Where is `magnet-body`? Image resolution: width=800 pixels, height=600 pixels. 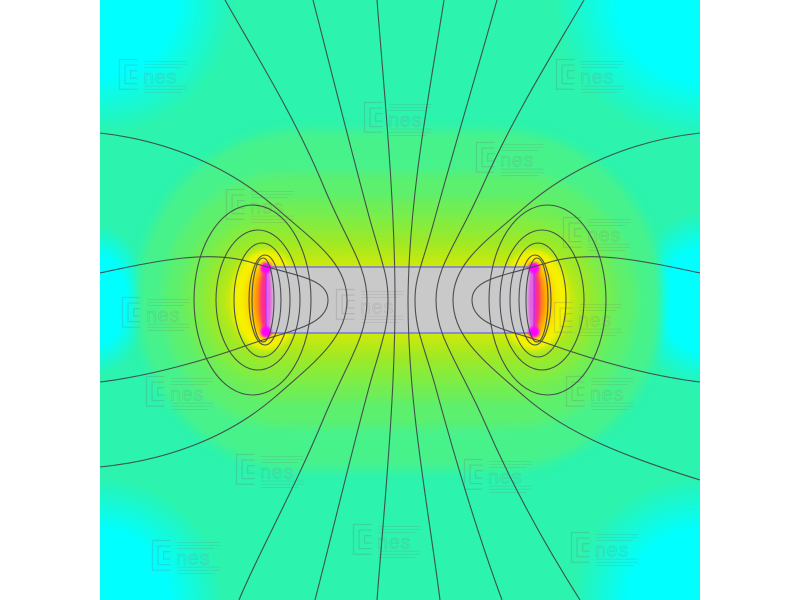
magnet-body is located at coordinates (400, 300).